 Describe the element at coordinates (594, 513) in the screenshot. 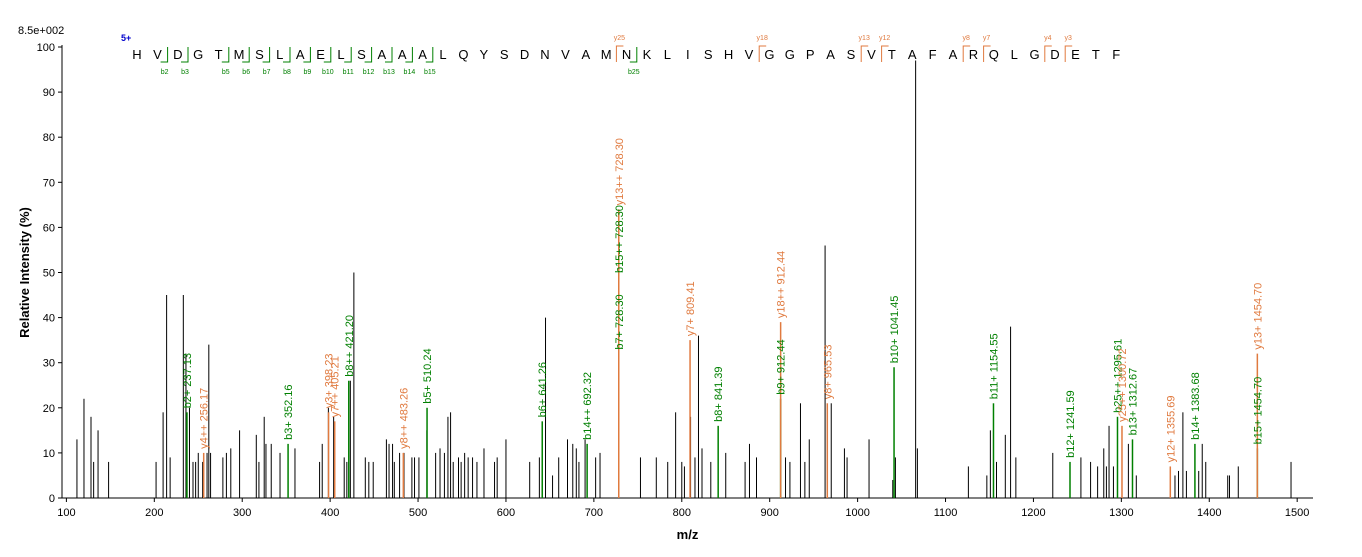

I see `x-tick-label: 700` at that location.